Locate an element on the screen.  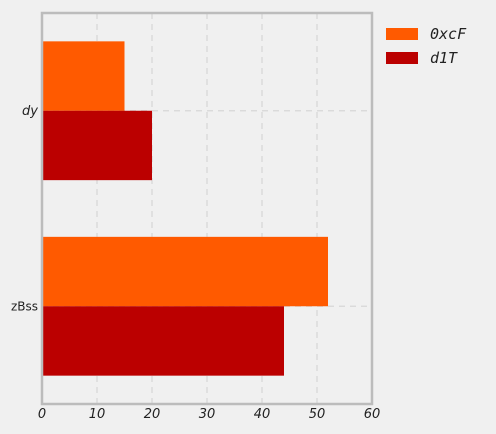
legend: 0xcF d1T is located at coordinates (426, 46).